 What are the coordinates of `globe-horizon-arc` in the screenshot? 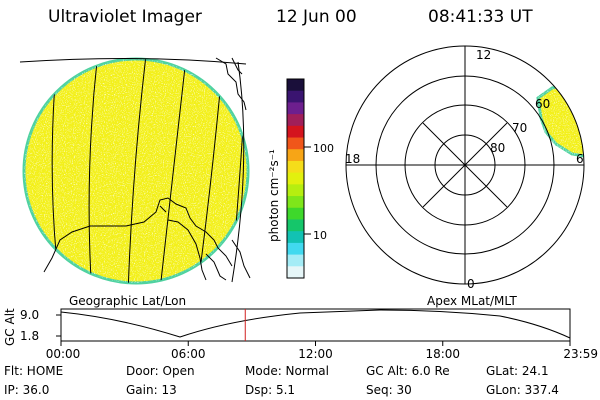 It's located at (133, 61).